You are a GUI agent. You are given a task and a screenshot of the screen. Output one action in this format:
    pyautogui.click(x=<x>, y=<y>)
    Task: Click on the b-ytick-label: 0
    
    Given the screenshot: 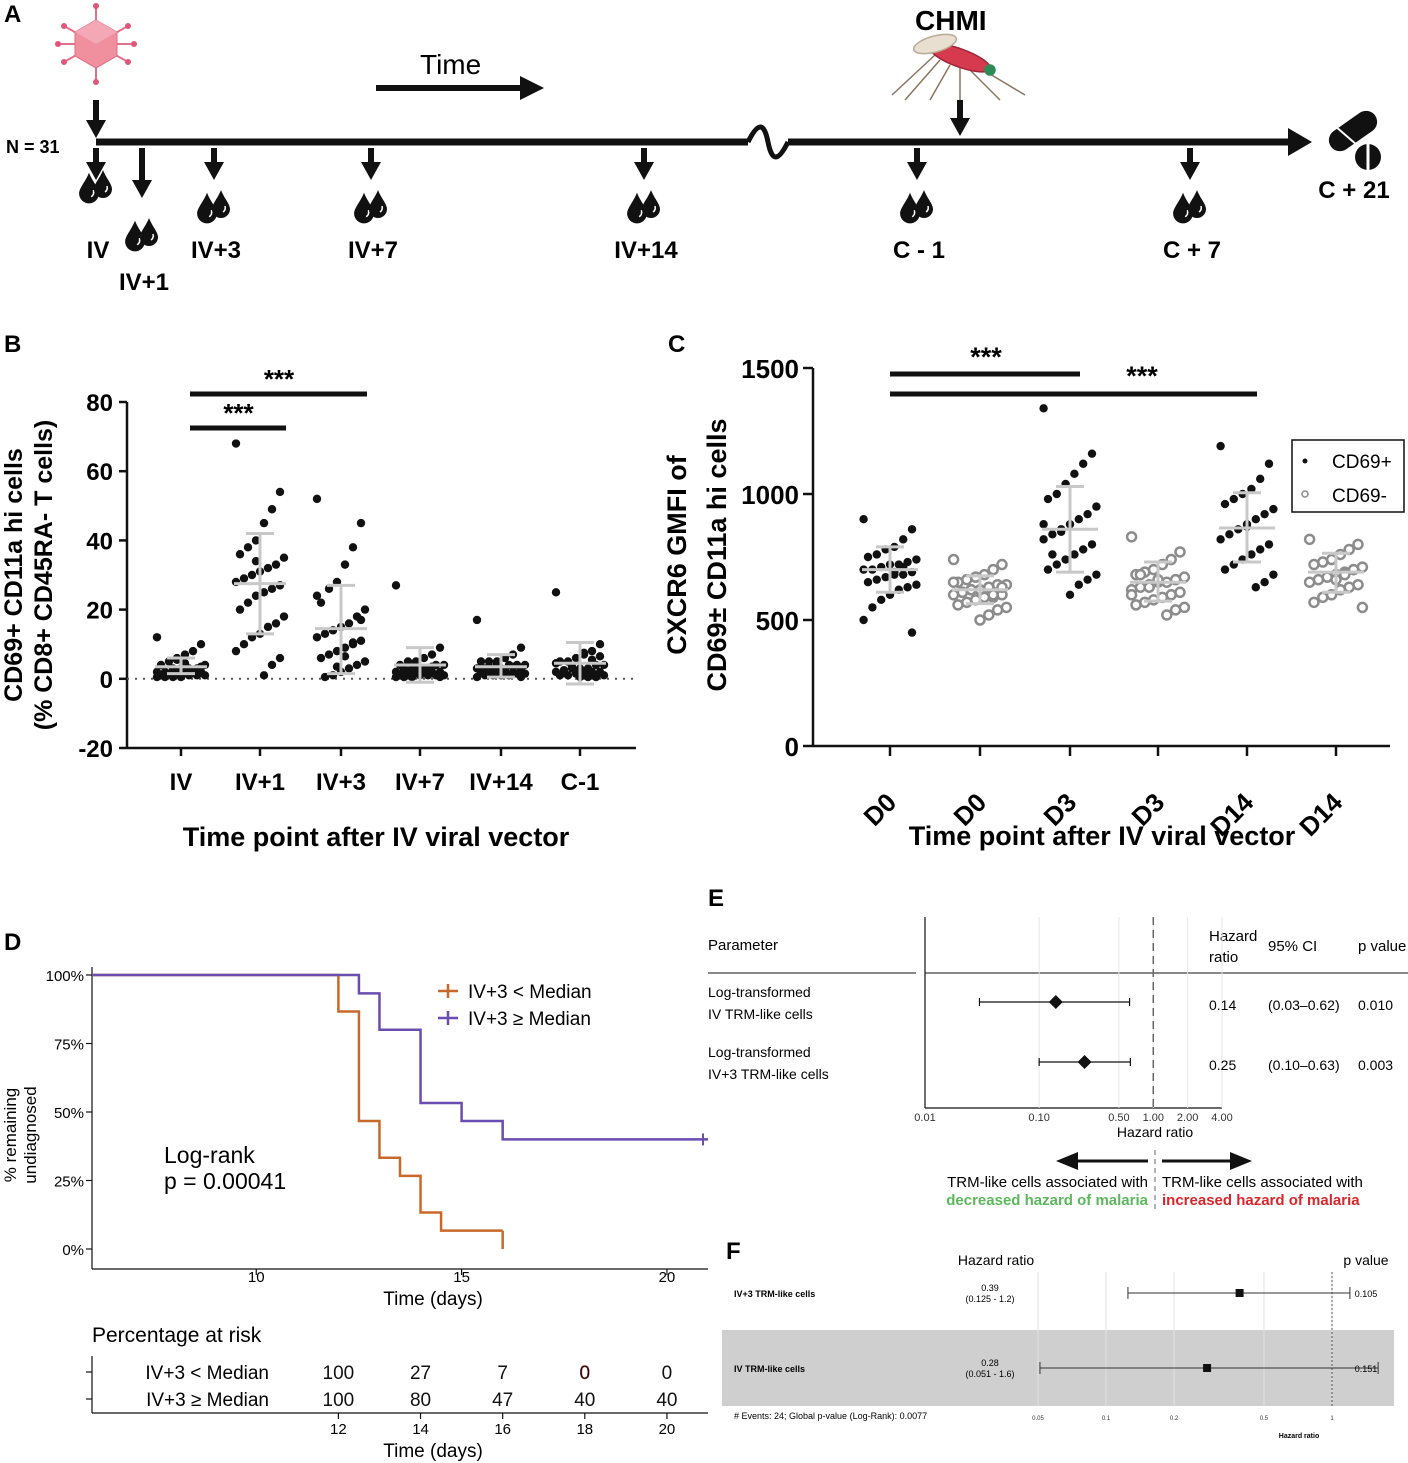 What is the action you would take?
    pyautogui.click(x=106, y=680)
    